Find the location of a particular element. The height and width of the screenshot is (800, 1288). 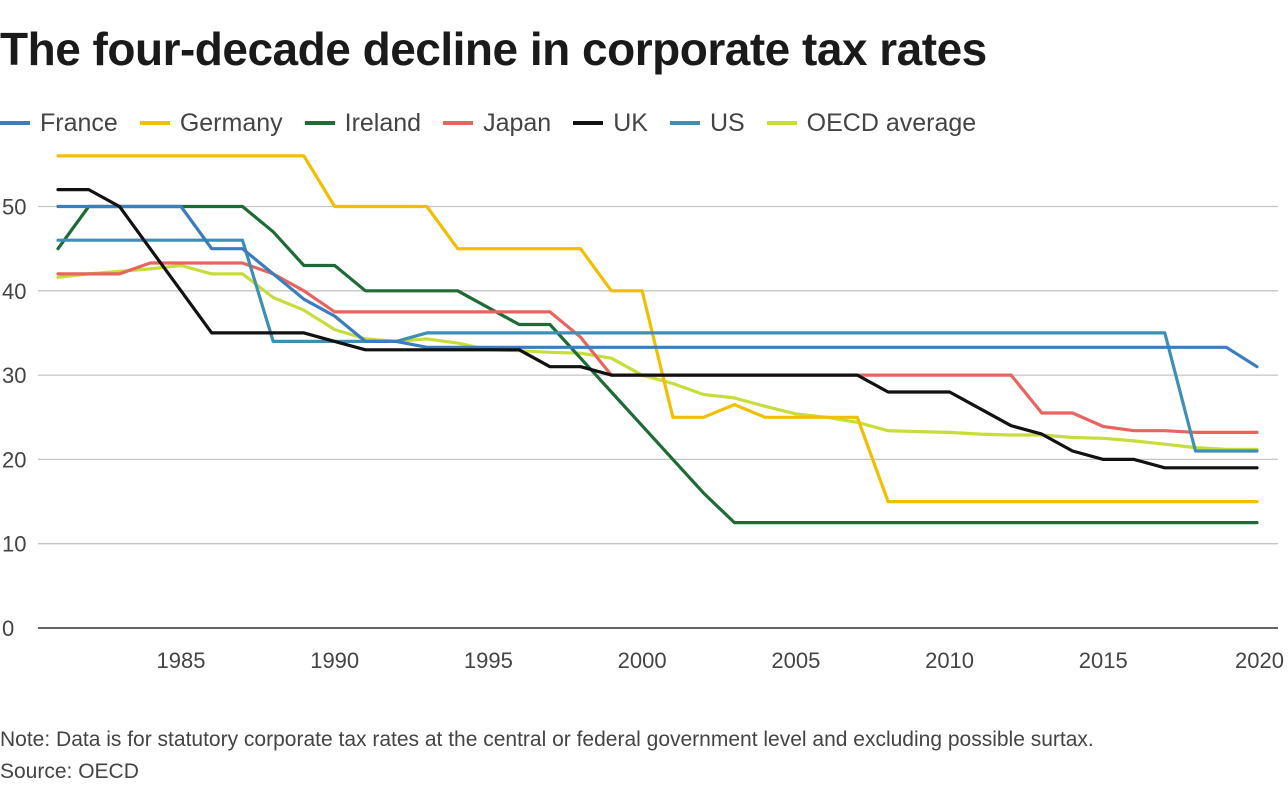

legend-item: OECD average is located at coordinates (871, 123).